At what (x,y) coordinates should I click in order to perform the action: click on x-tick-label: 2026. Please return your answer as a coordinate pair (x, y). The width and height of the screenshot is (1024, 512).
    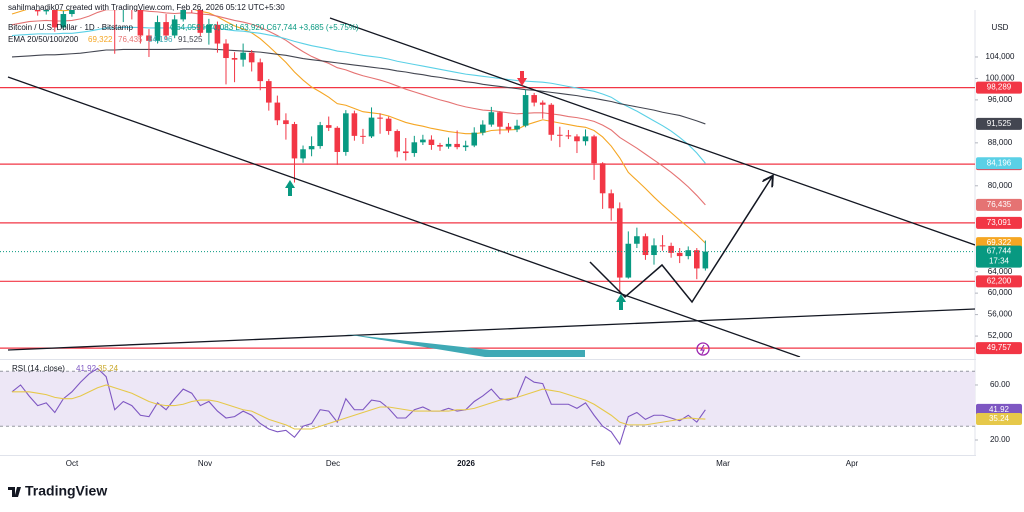
    Looking at the image, I should click on (466, 463).